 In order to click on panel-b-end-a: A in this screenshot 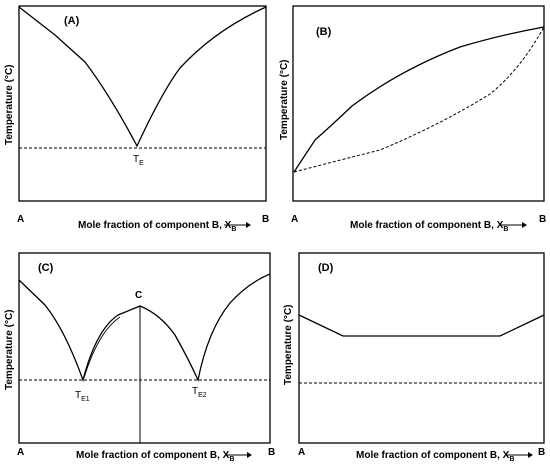, I will do `click(294, 219)`.